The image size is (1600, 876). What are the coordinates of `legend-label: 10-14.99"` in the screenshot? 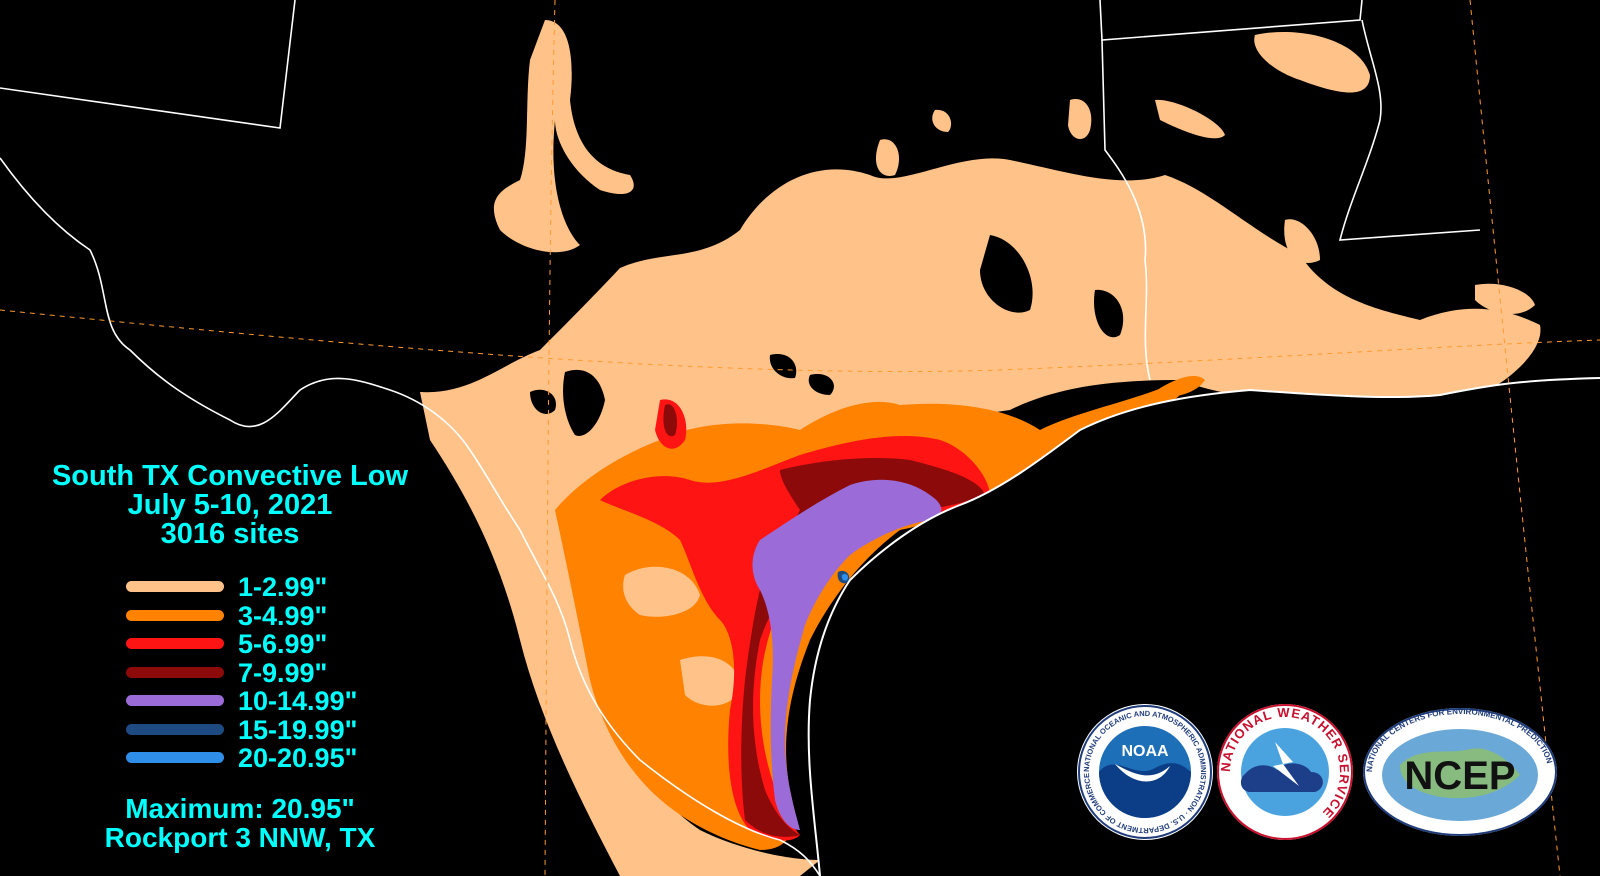 It's located at (298, 701).